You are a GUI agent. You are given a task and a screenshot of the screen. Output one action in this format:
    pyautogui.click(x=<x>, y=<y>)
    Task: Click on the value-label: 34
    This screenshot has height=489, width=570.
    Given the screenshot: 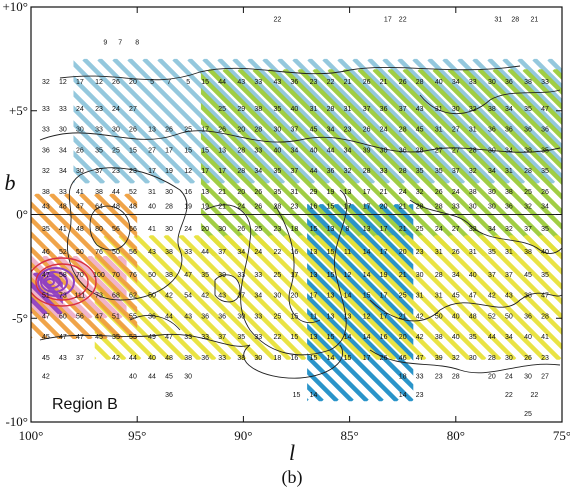 What is the action you would take?
    pyautogui.click(x=63, y=171)
    